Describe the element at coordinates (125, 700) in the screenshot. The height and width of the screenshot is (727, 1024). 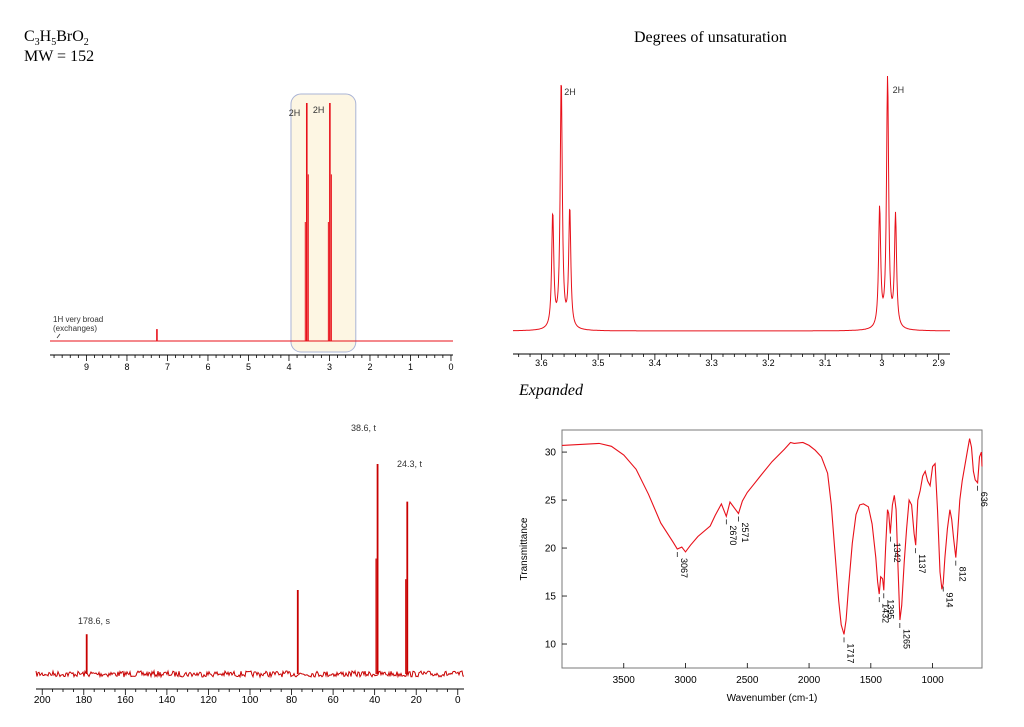
I see `x-tick-label: 160` at that location.